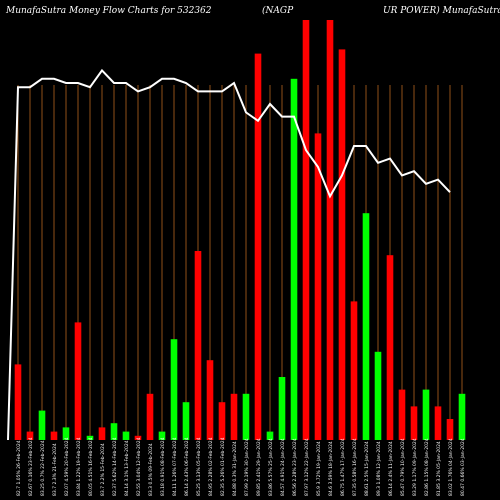  What do you see at coordinates (103, 469) in the screenshot?
I see `x-tick-label: 83.7 2.2% 15-Feb-2024` at bounding box center [103, 469].